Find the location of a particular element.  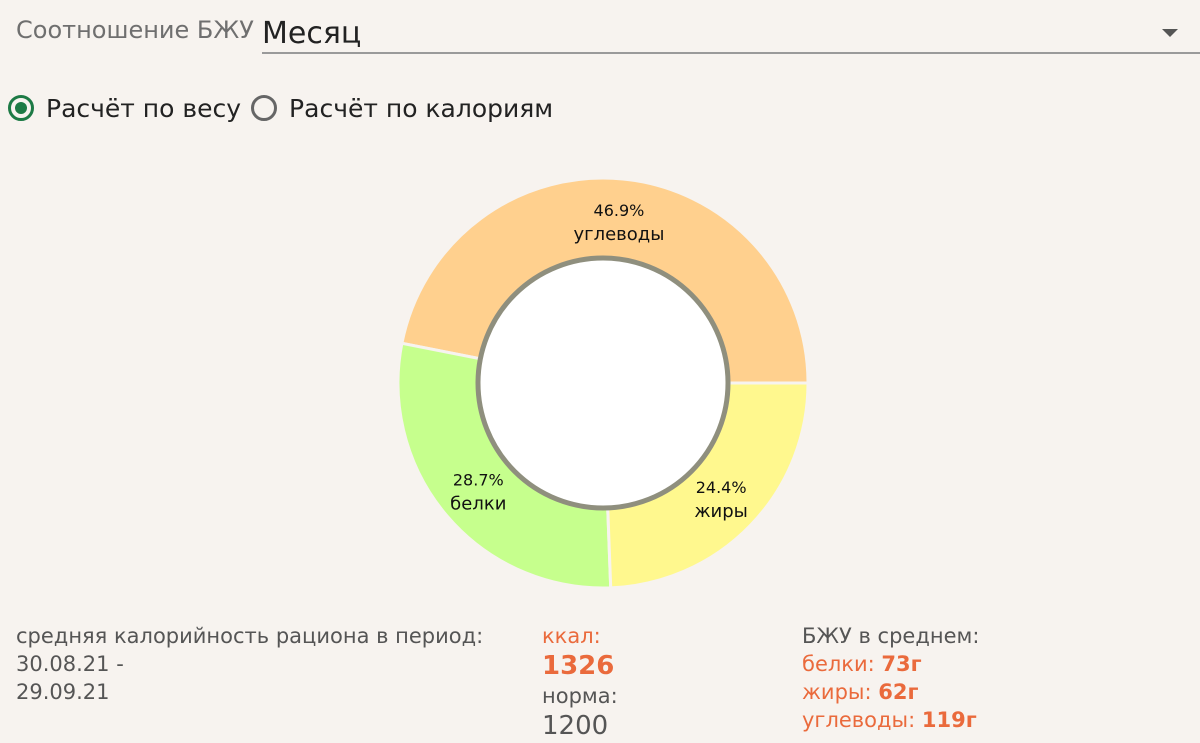

slice-percent-label: 24.4% is located at coordinates (721, 487).